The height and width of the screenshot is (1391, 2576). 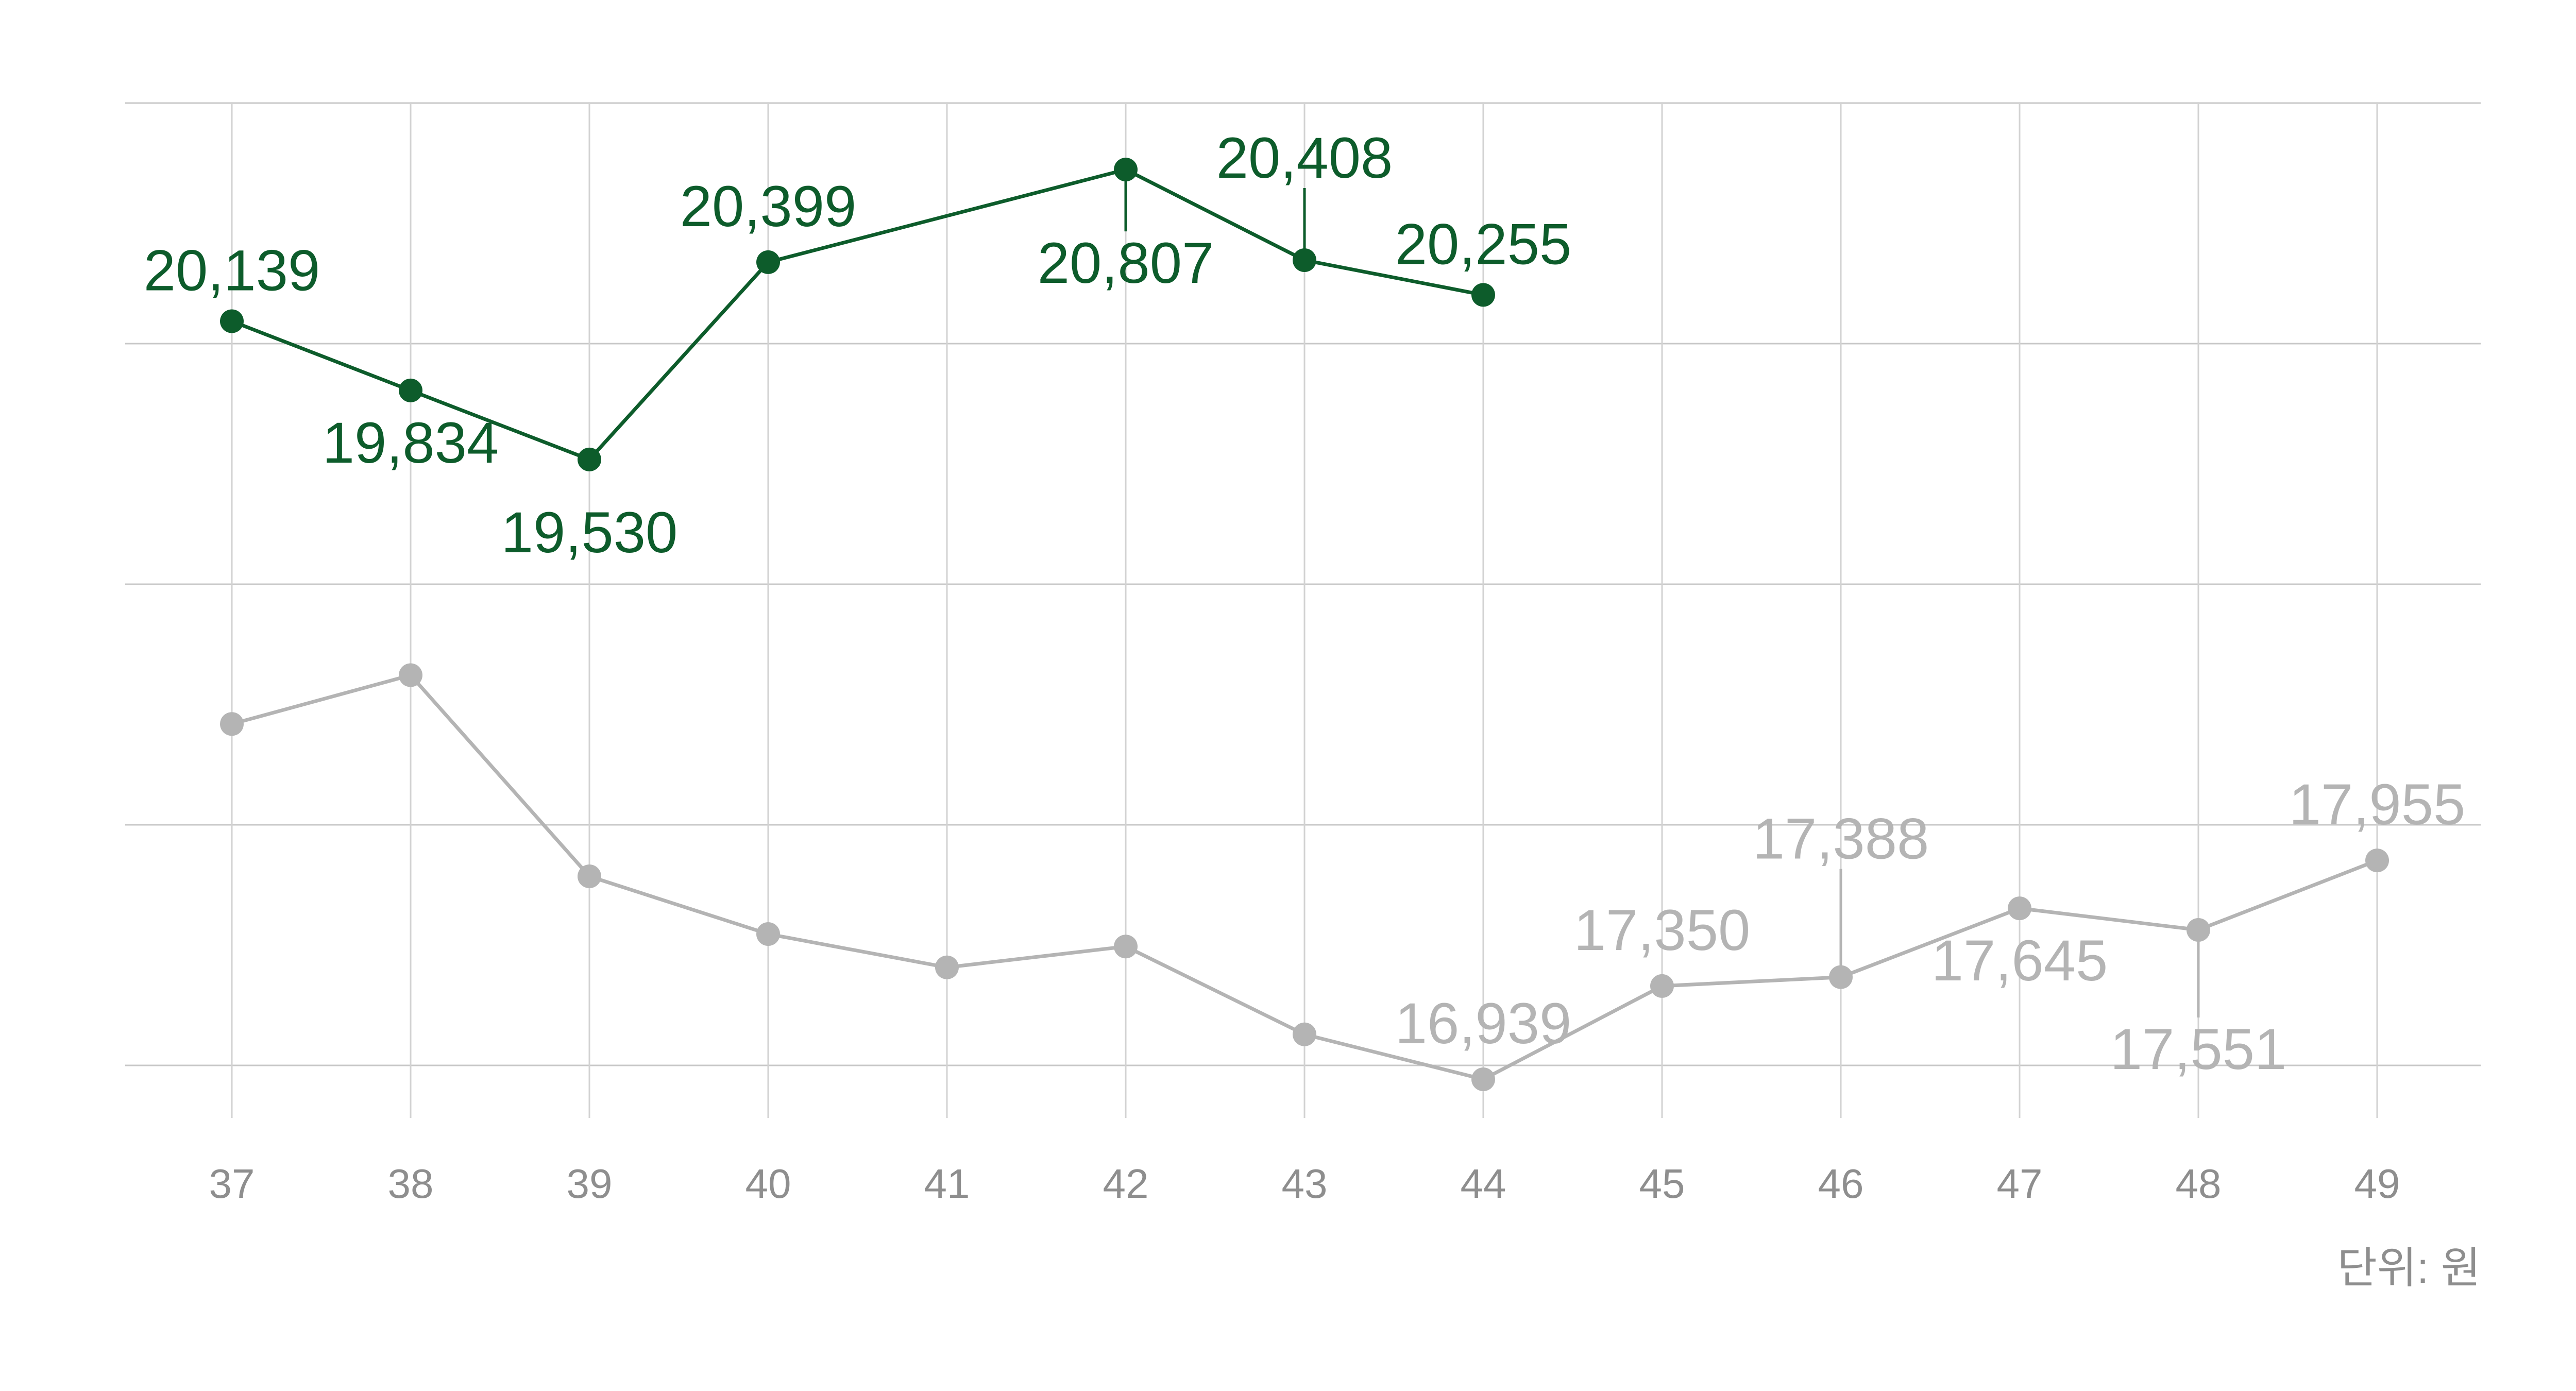 I want to click on x-tick-label: 46, so click(x=1841, y=1184).